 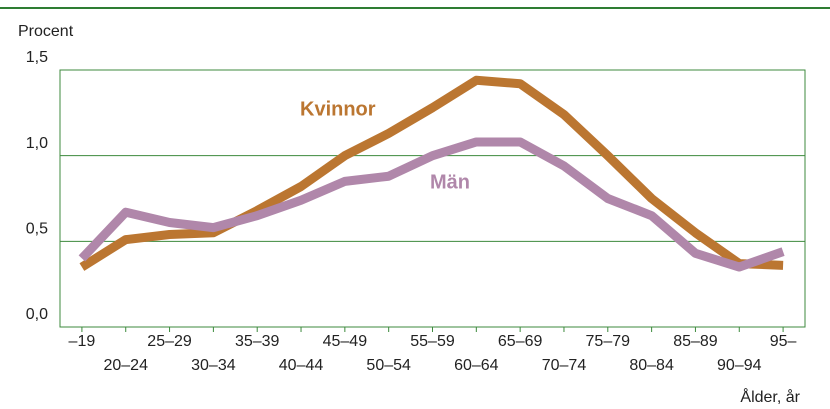 I want to click on x-tick-label: 60–64, so click(x=476, y=365).